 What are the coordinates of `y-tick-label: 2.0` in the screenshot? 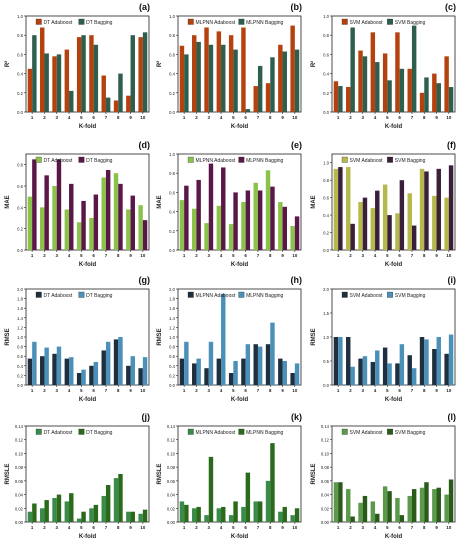 It's located at (20, 289).